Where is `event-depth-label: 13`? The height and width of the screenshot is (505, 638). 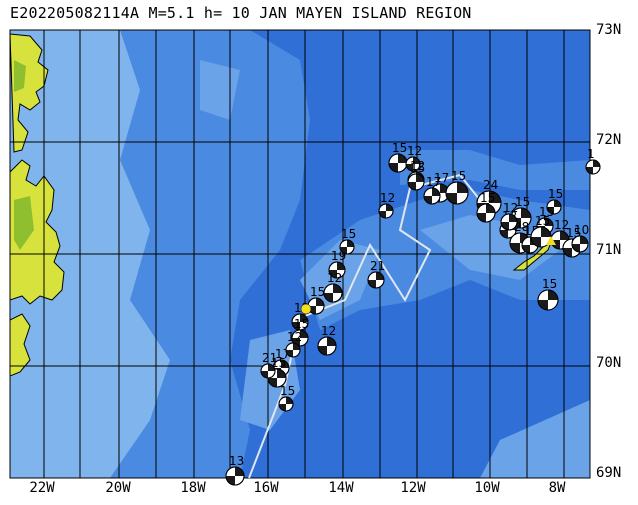 event-depth-label: 13 is located at coordinates (236, 461).